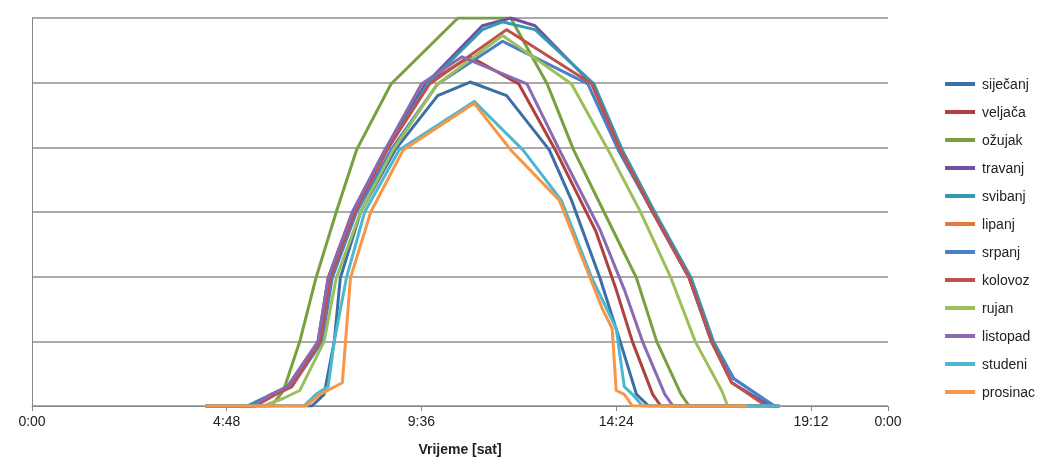 The width and height of the screenshot is (1063, 476). I want to click on legend-label: siječanj, so click(1005, 84).